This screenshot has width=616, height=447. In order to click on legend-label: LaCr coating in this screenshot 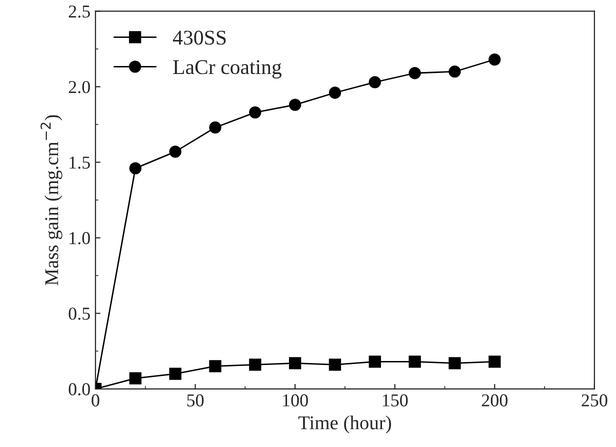, I will do `click(227, 69)`.